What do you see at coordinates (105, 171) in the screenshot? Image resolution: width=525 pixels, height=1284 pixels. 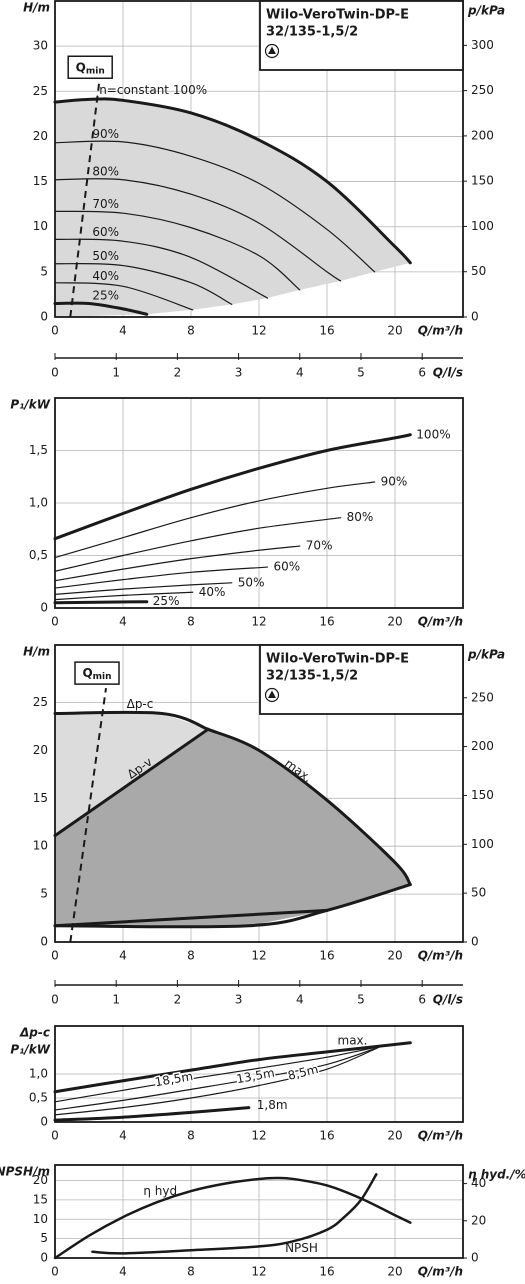 I see `curve-label: 80%` at bounding box center [105, 171].